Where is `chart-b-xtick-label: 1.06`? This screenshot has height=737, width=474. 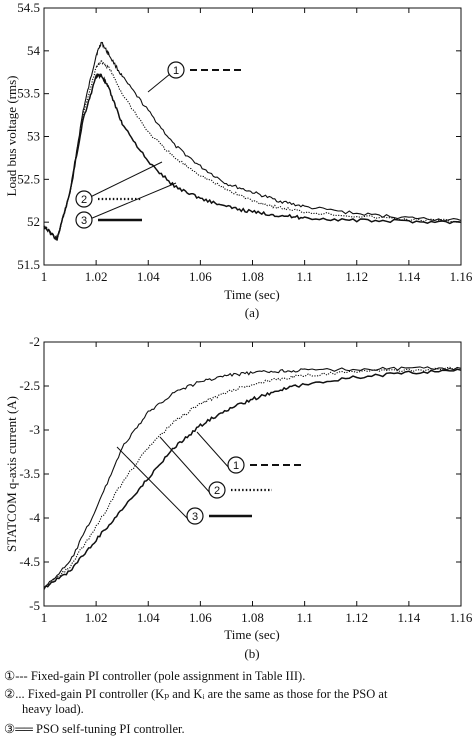
chart-b-xtick-label: 1.06 is located at coordinates (200, 617).